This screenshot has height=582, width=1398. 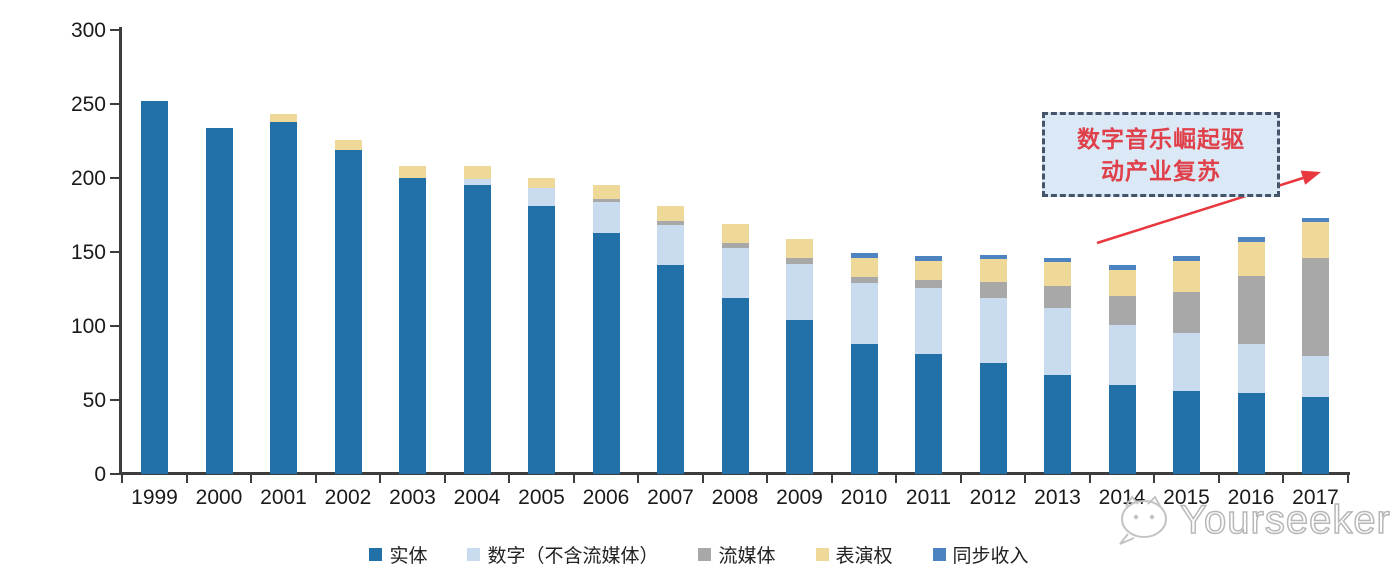 What do you see at coordinates (100, 474) in the screenshot?
I see `y-axis-tick-label: 0` at bounding box center [100, 474].